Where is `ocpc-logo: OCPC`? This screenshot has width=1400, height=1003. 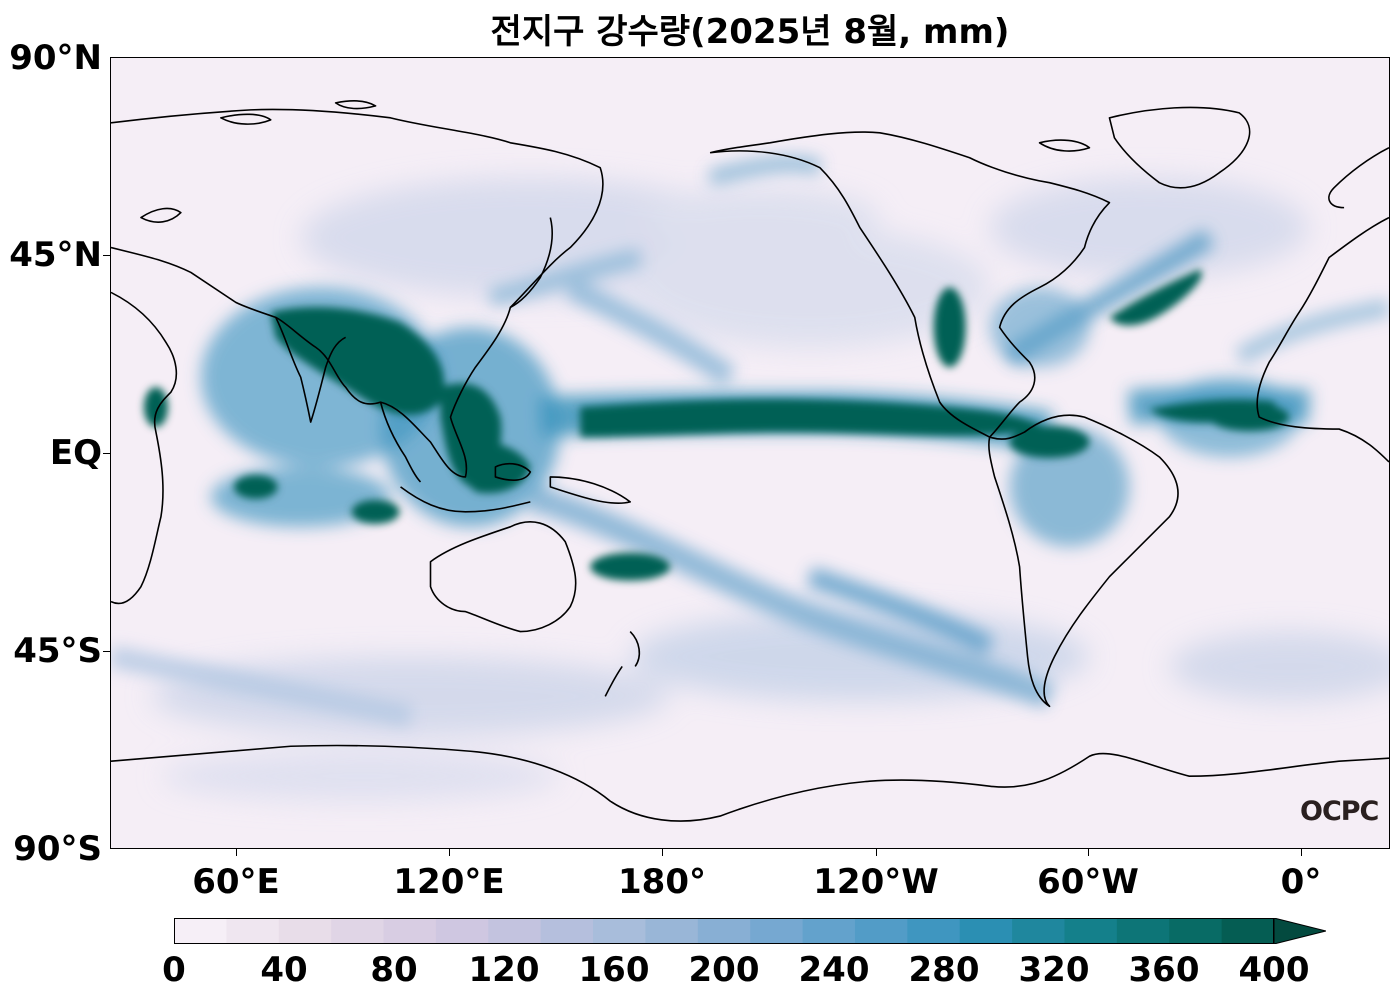
ocpc-logo: OCPC is located at coordinates (1339, 811).